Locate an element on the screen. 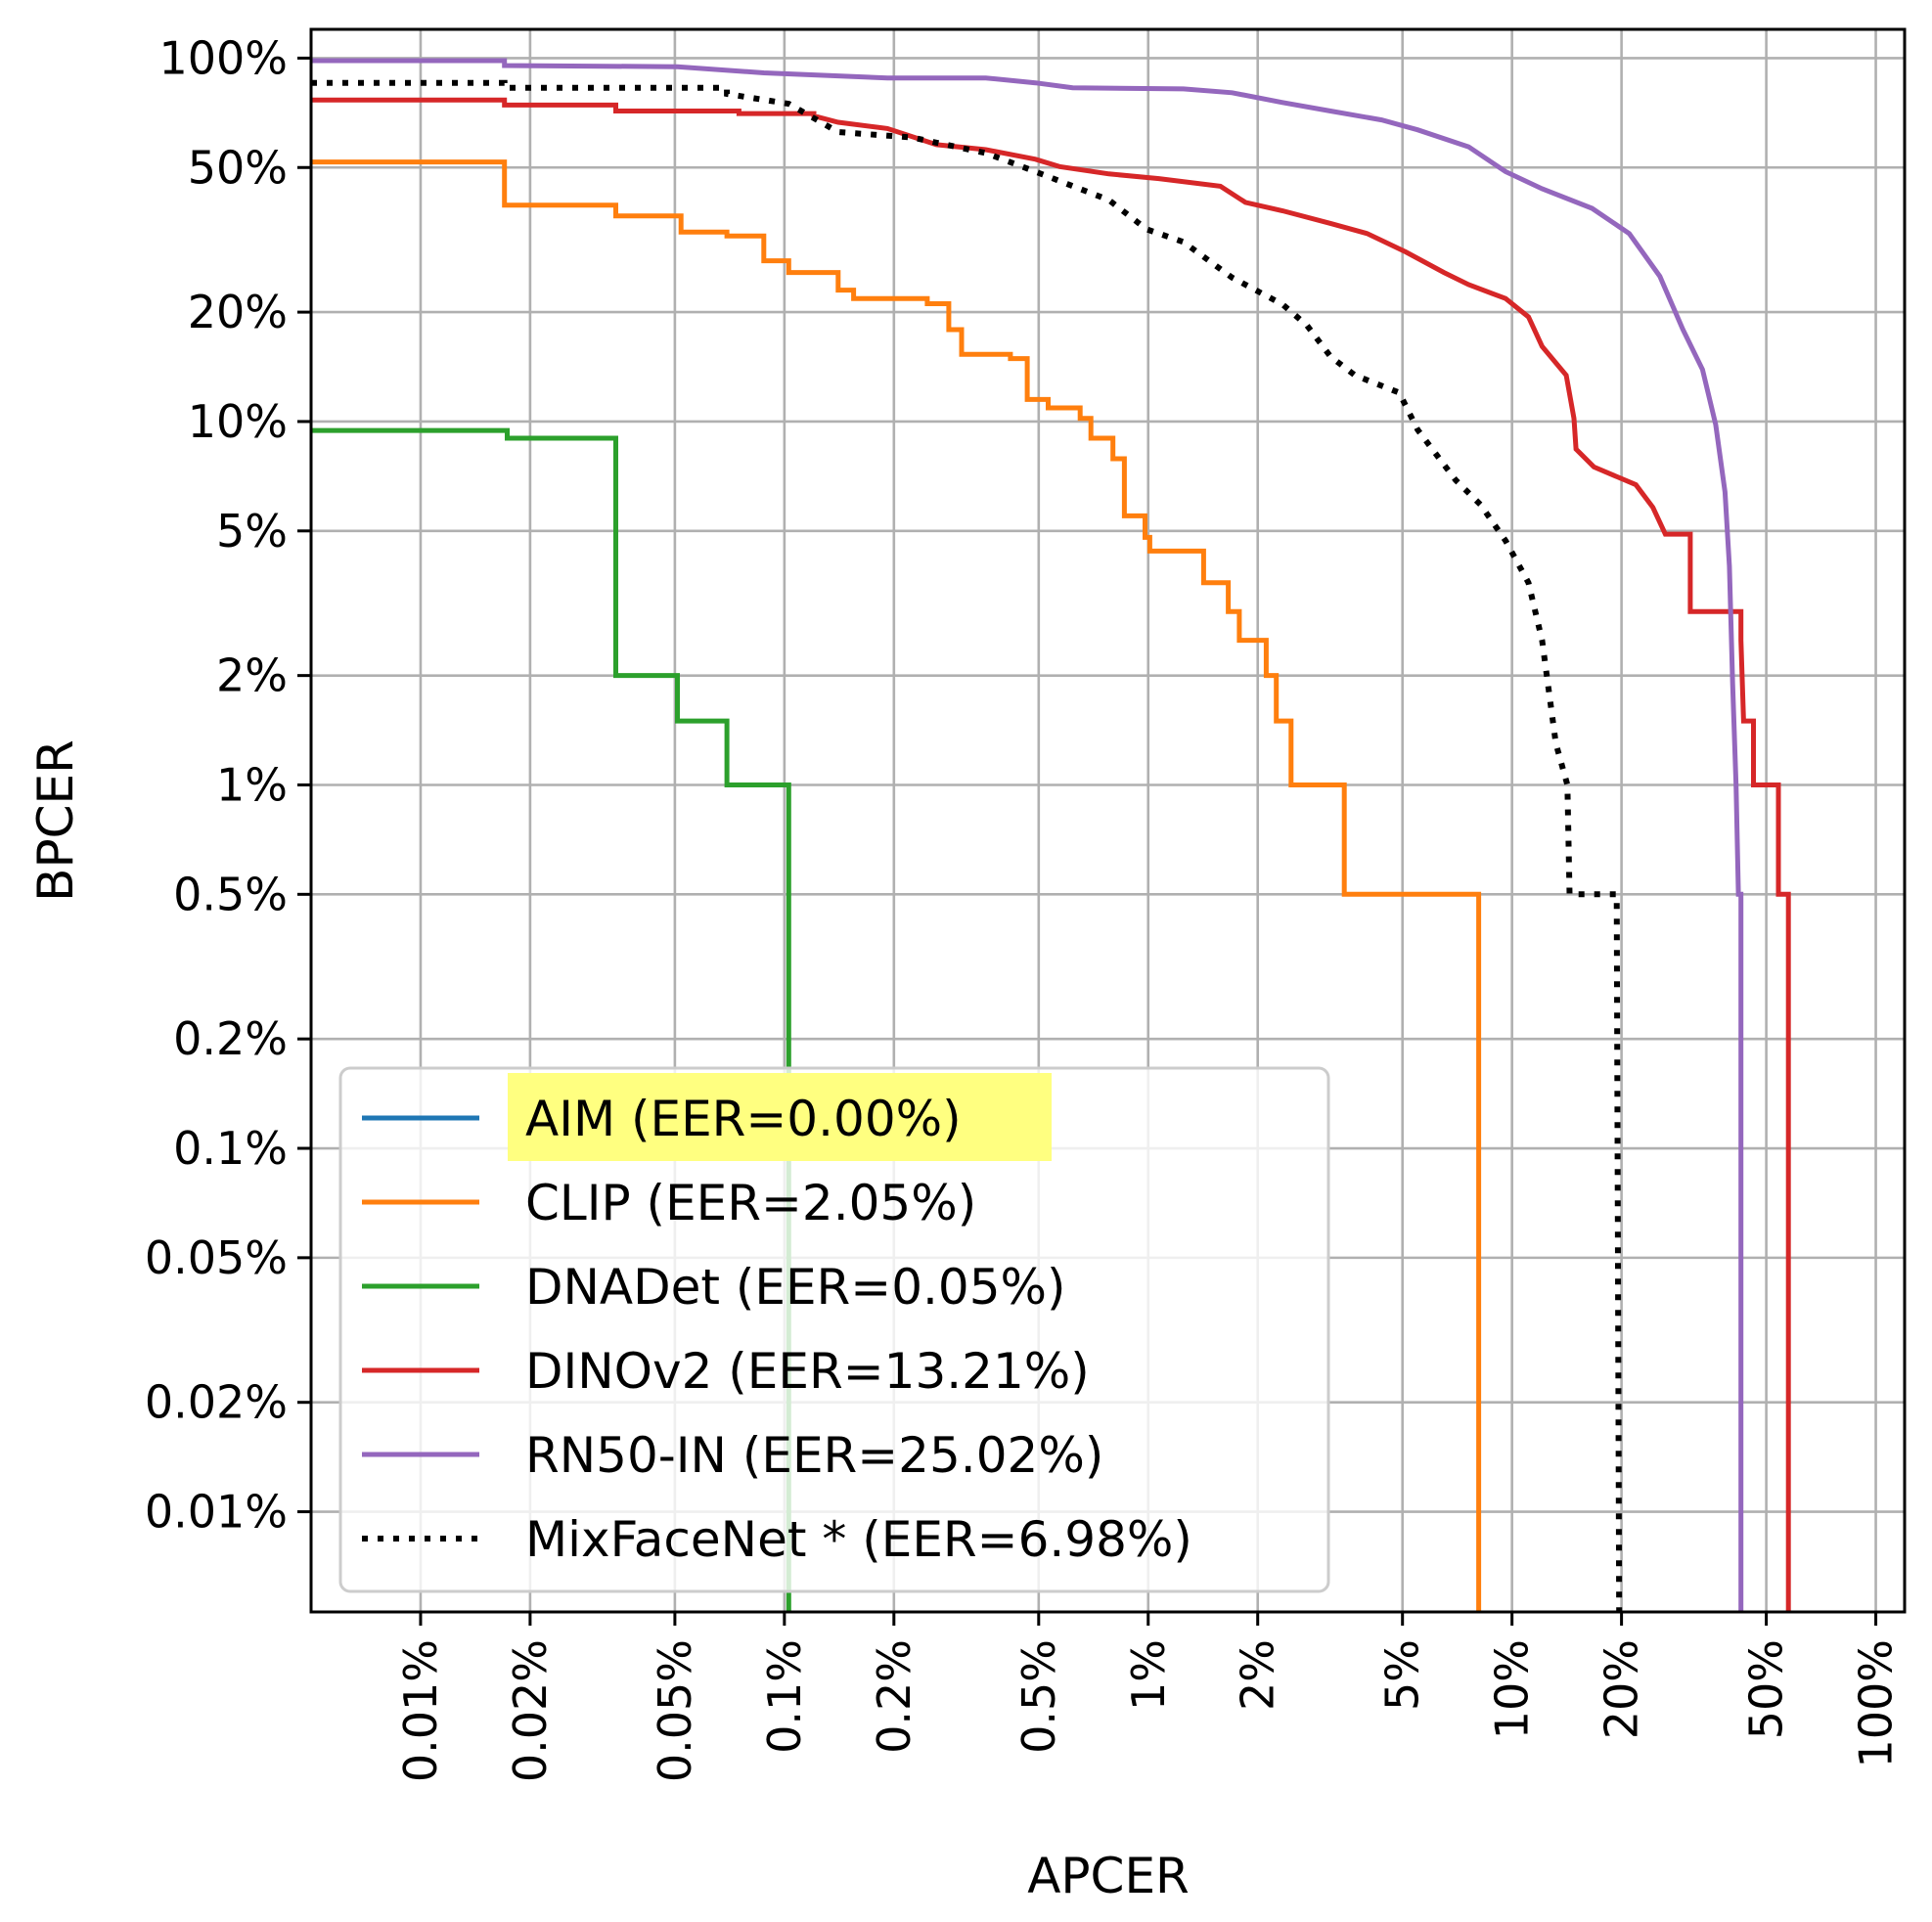  y-tick-label: 0.01% is located at coordinates (216, 1512).